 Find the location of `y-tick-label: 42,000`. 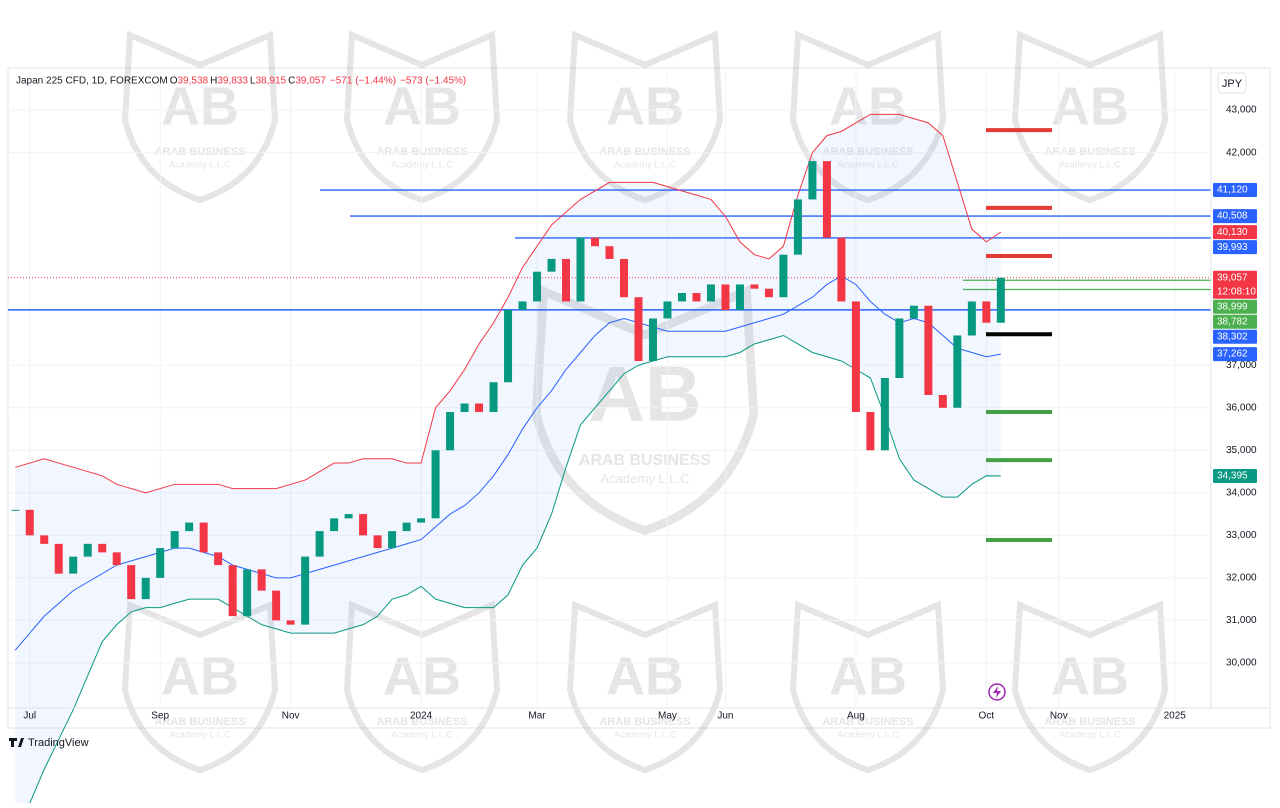

y-tick-label: 42,000 is located at coordinates (1241, 152).